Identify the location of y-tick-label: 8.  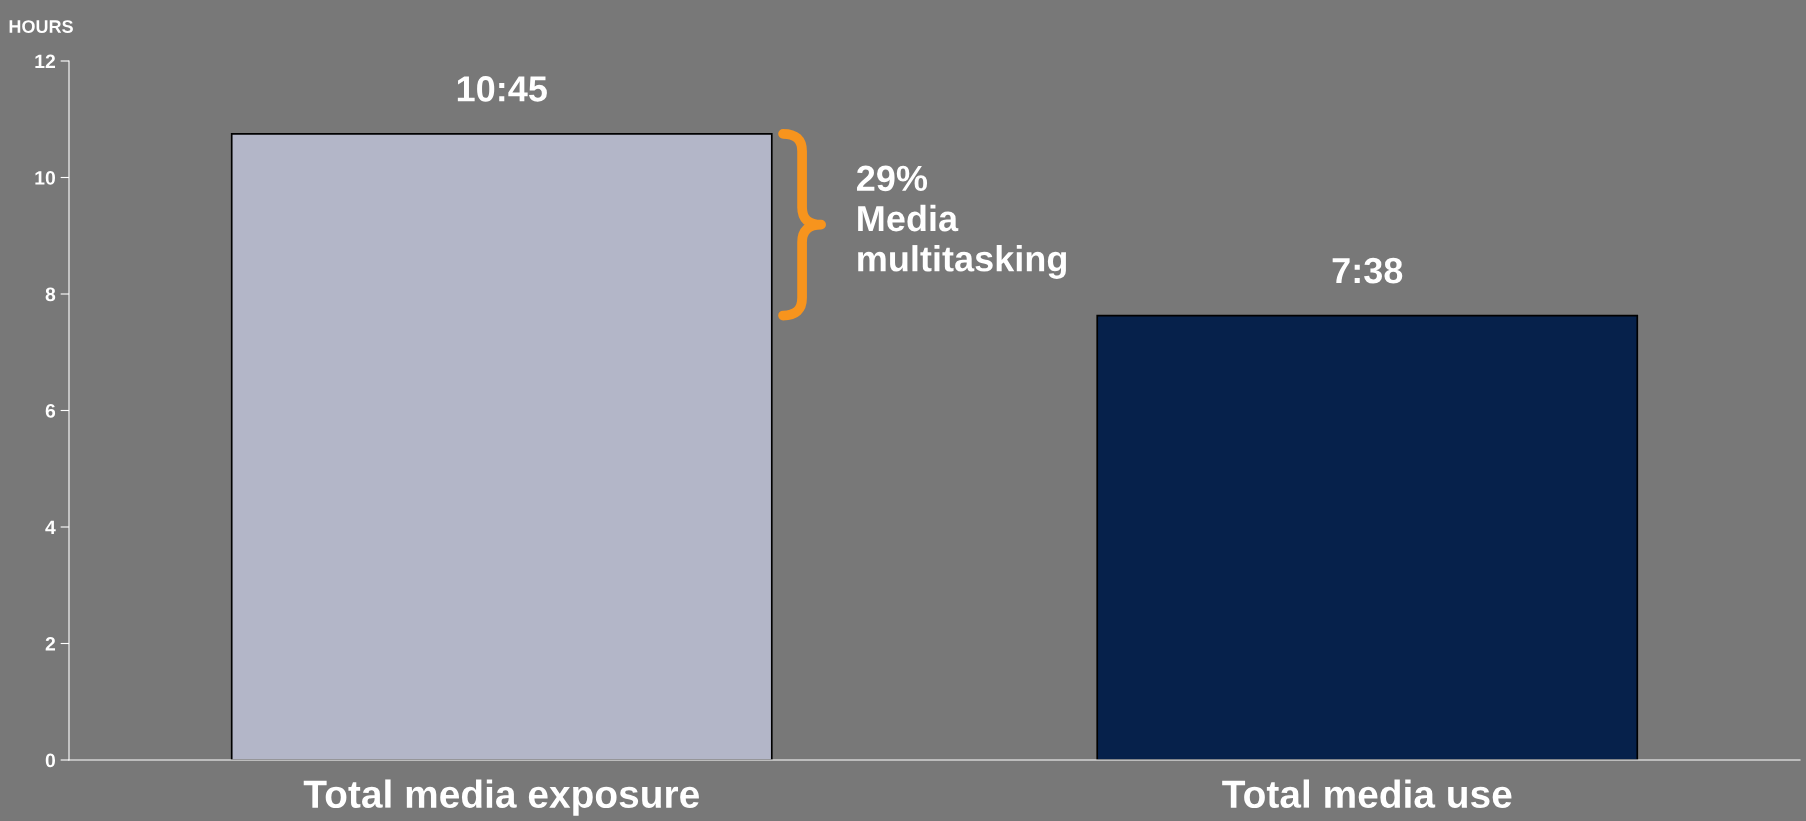
(50, 294).